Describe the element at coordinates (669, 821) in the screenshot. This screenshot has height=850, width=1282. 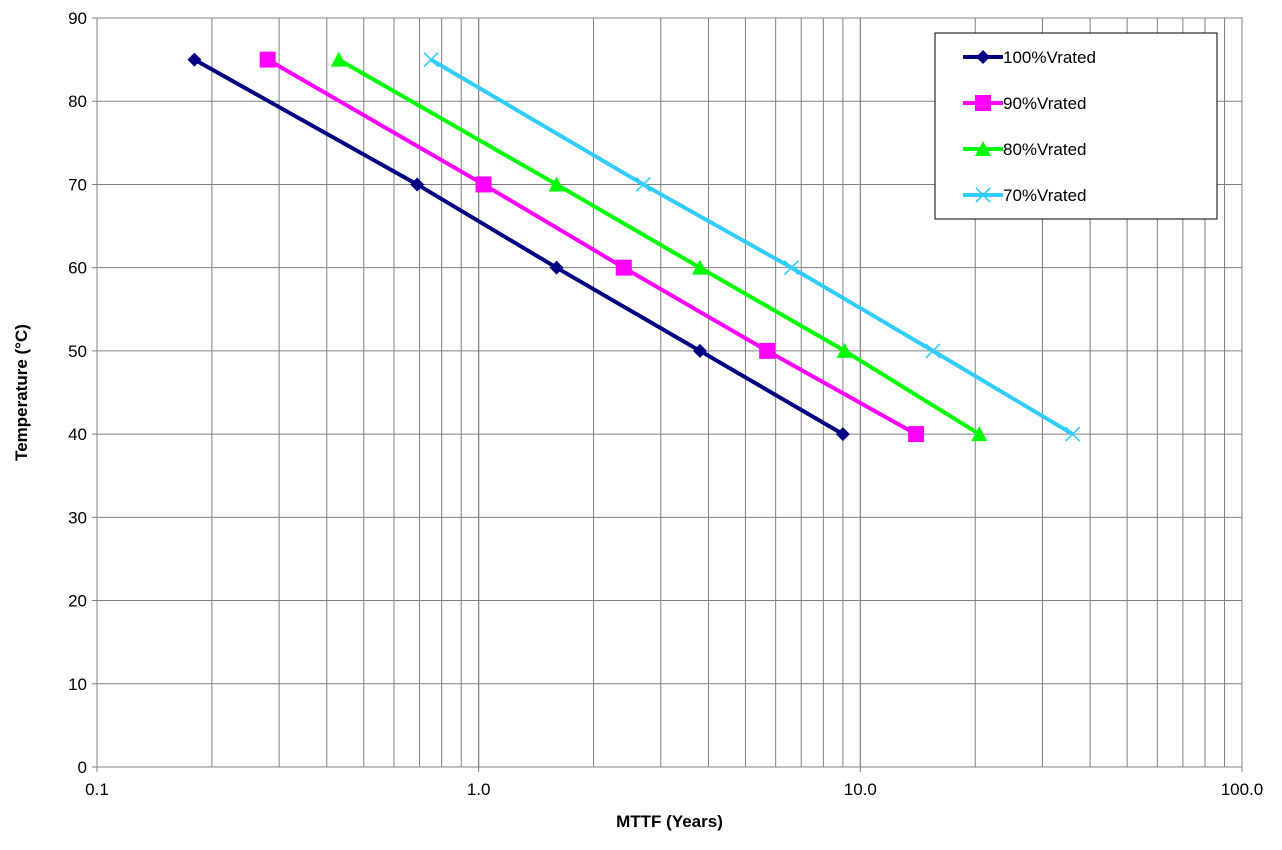
I see `x-axis-title: MTTF (Years)` at that location.